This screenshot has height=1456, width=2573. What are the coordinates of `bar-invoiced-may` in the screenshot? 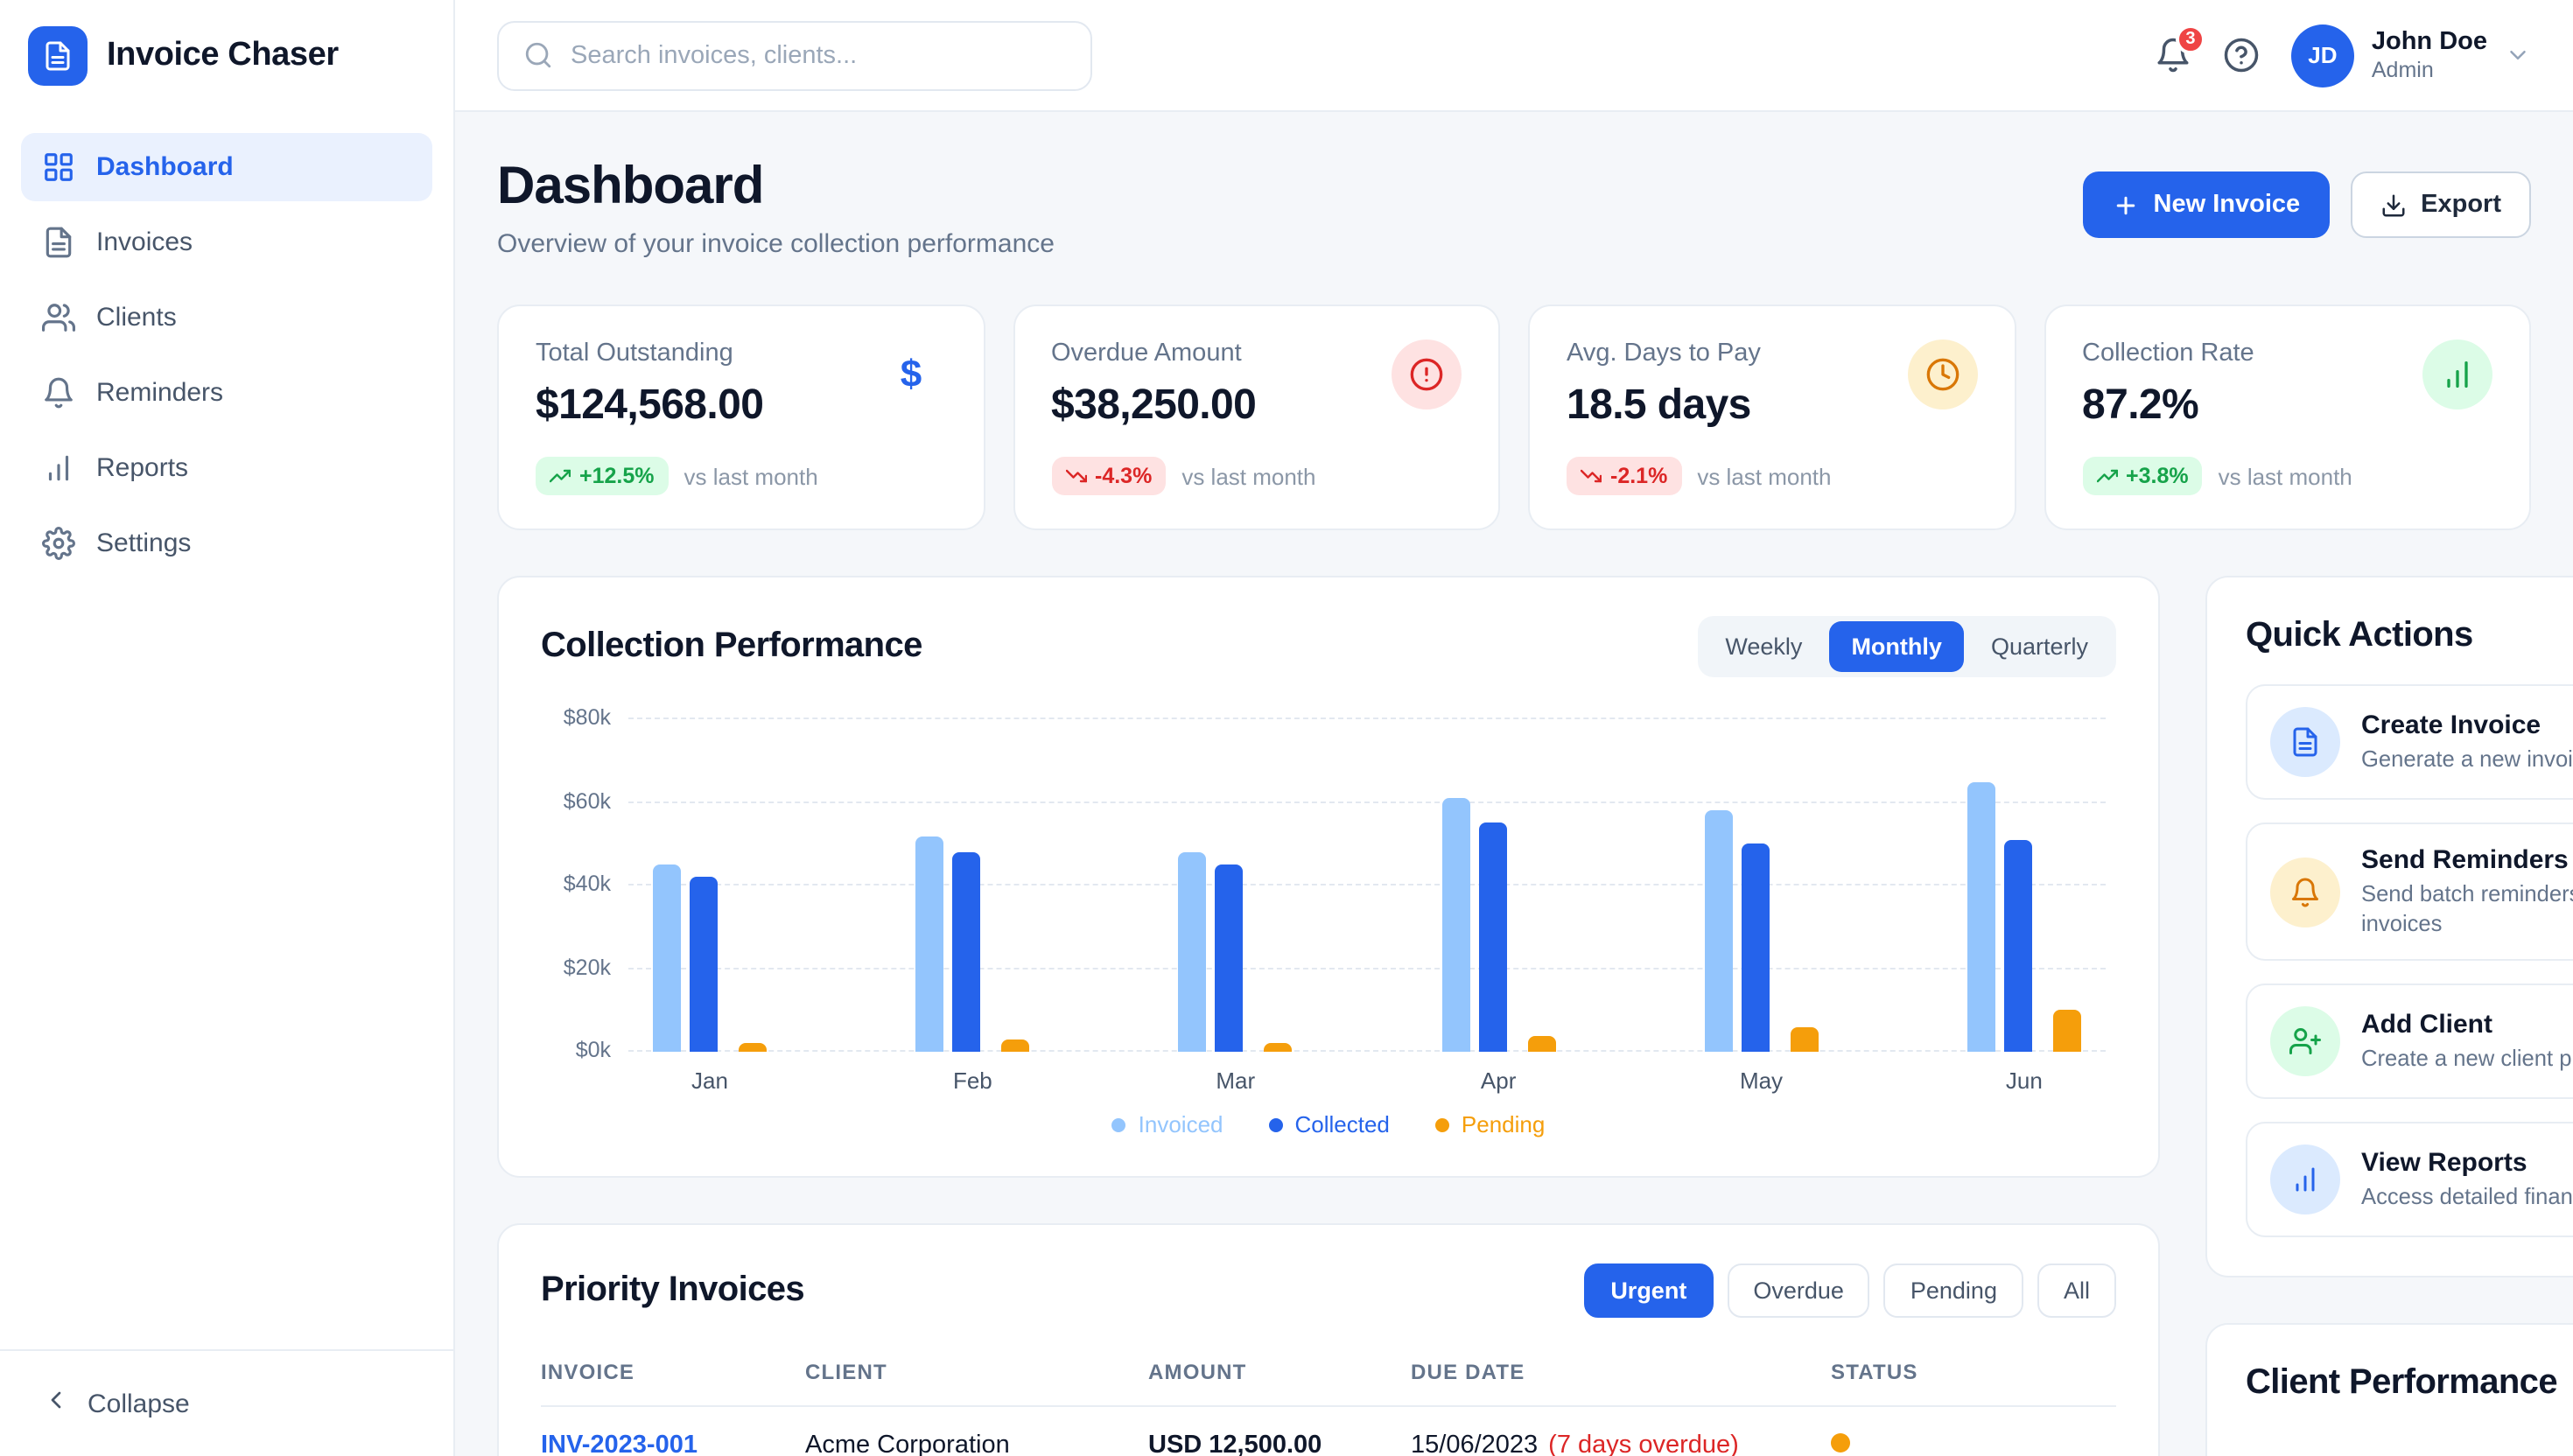 It's located at (1718, 931).